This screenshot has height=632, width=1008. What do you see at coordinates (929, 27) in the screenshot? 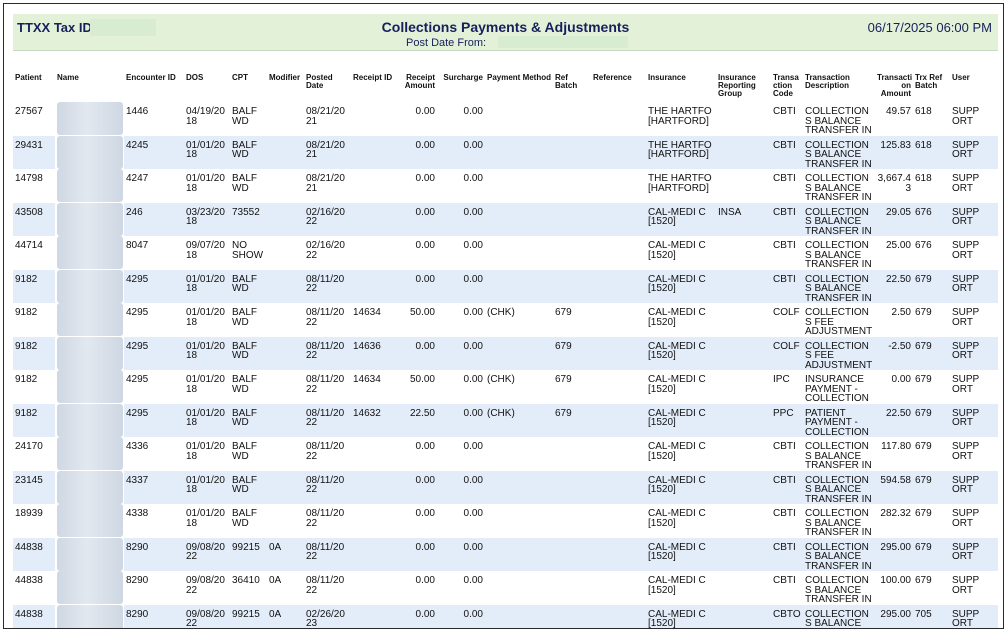
I see `report-date: 06/17/2025 06:00 PM` at bounding box center [929, 27].